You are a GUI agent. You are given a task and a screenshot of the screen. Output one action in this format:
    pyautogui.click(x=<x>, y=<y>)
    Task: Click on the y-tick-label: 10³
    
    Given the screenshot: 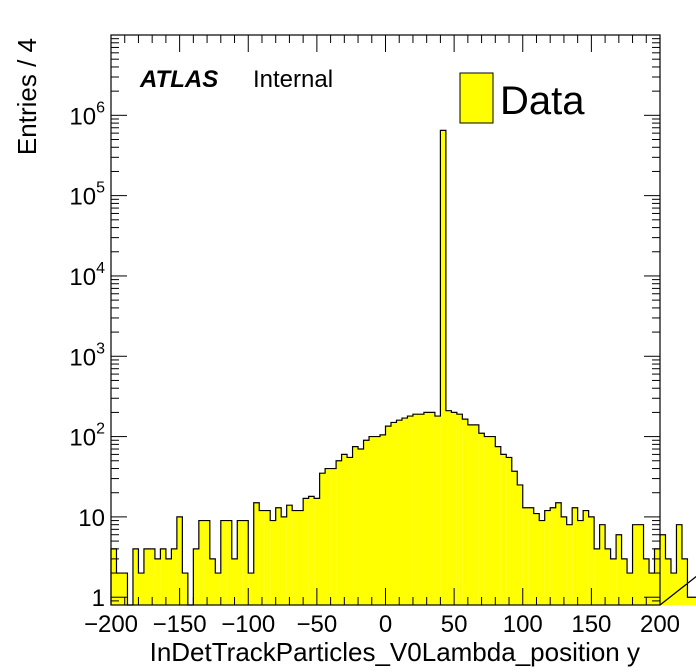 What is the action you would take?
    pyautogui.click(x=87, y=355)
    